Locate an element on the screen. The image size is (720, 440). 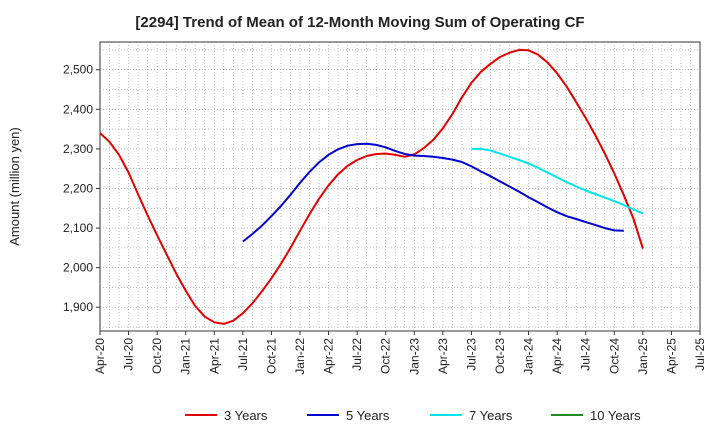
y-tick-label: 1,900 is located at coordinates (78, 307).